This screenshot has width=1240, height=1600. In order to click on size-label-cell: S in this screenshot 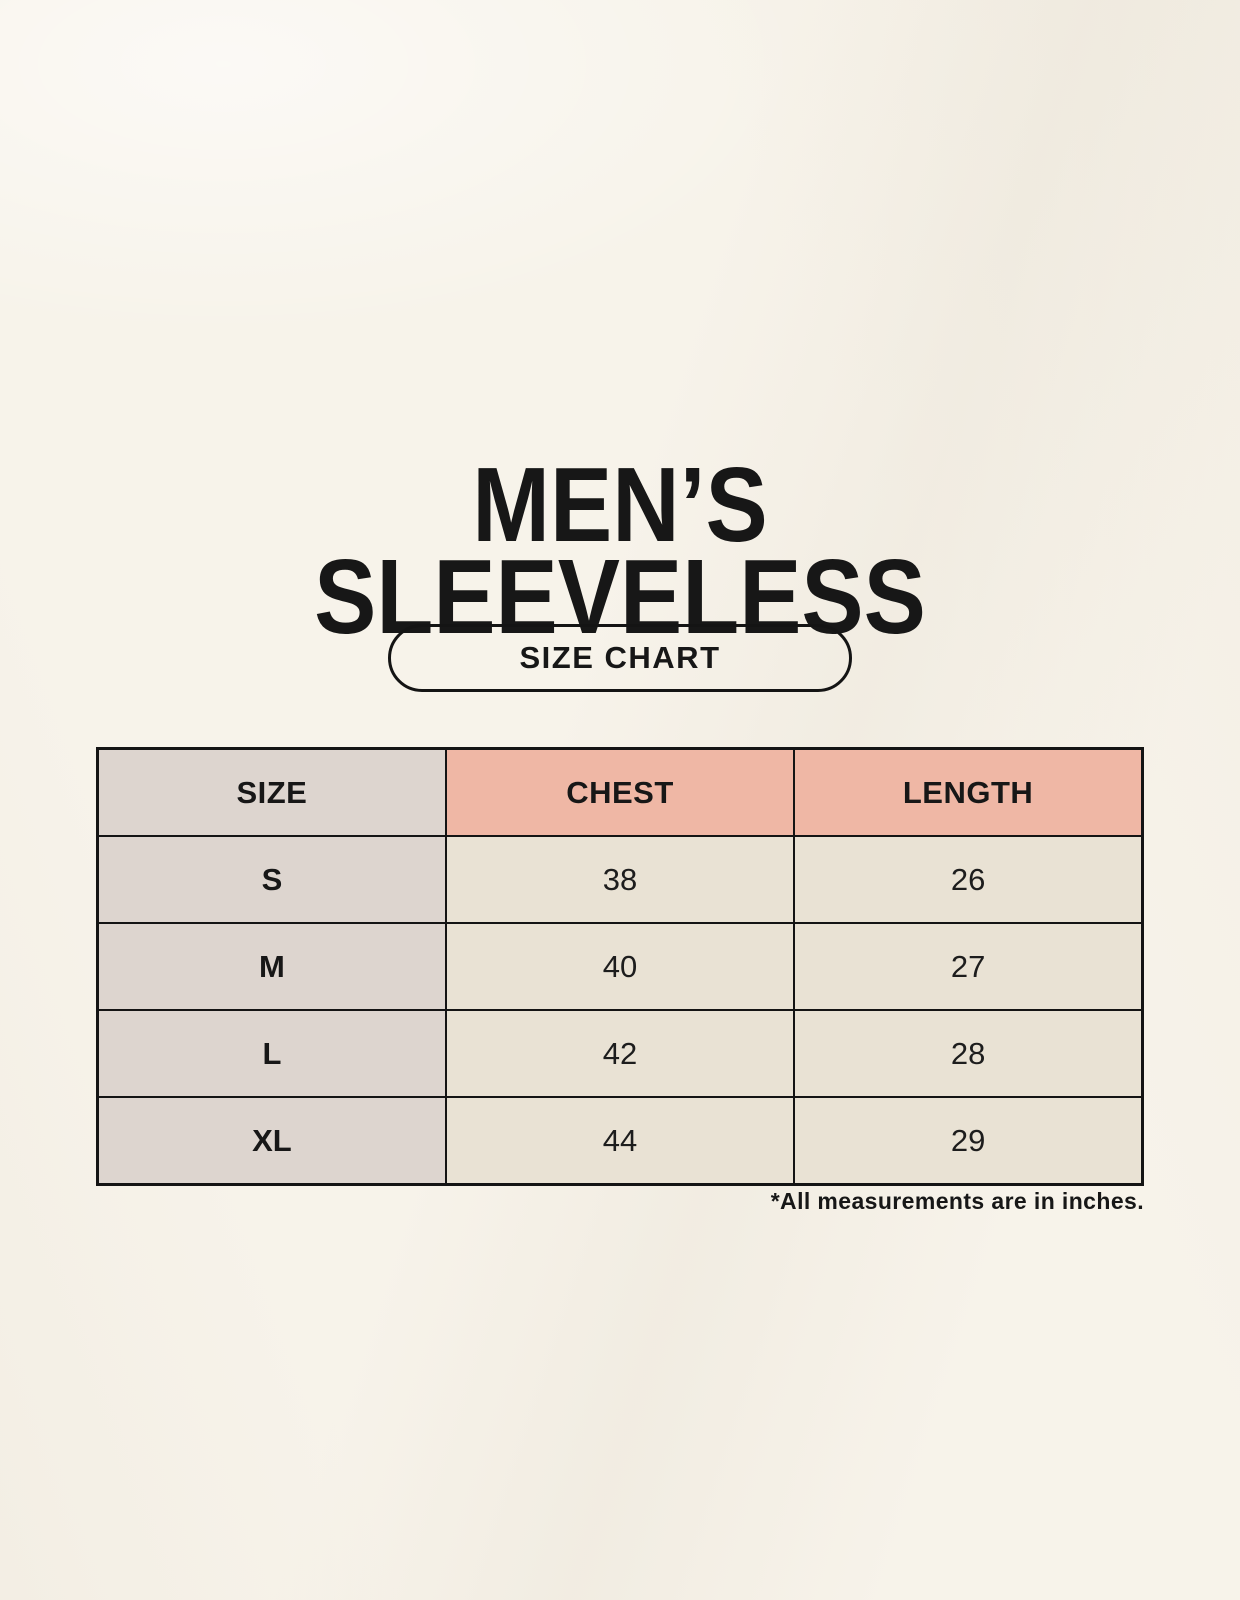, I will do `click(271, 879)`.